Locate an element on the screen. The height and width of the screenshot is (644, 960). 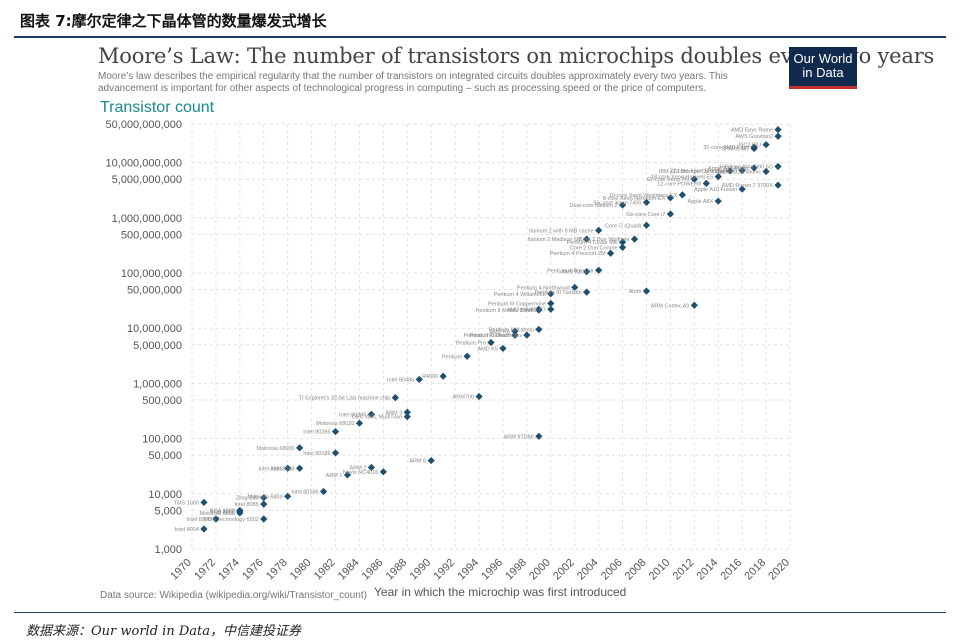
y-tick-label: 10,000,000,000 is located at coordinates (144, 164).